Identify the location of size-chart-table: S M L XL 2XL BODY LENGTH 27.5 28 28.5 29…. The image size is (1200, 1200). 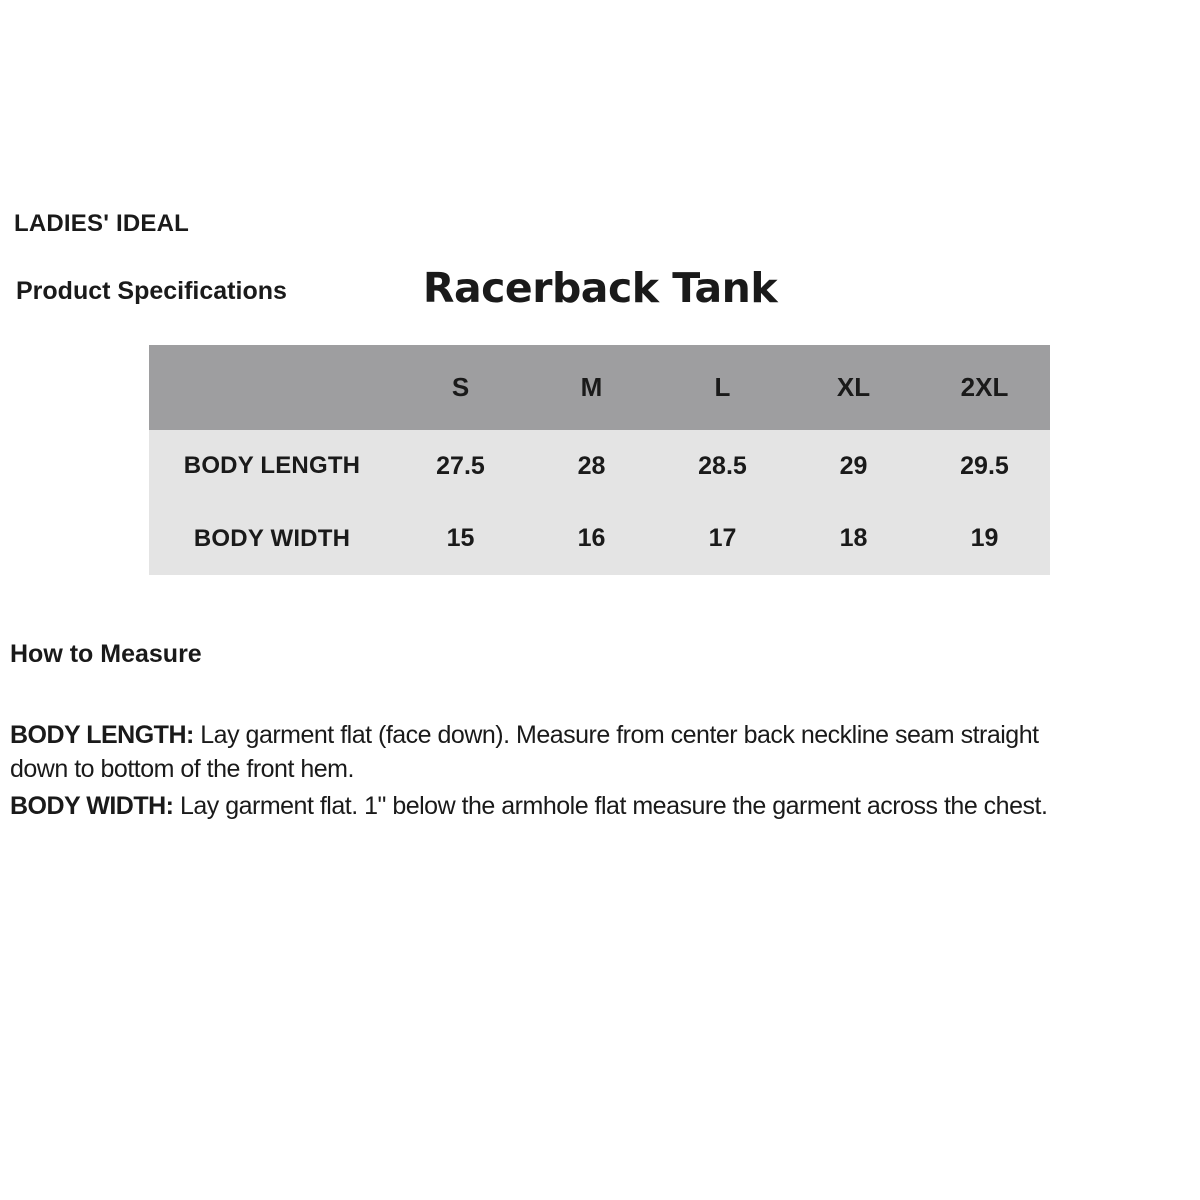
(599, 460).